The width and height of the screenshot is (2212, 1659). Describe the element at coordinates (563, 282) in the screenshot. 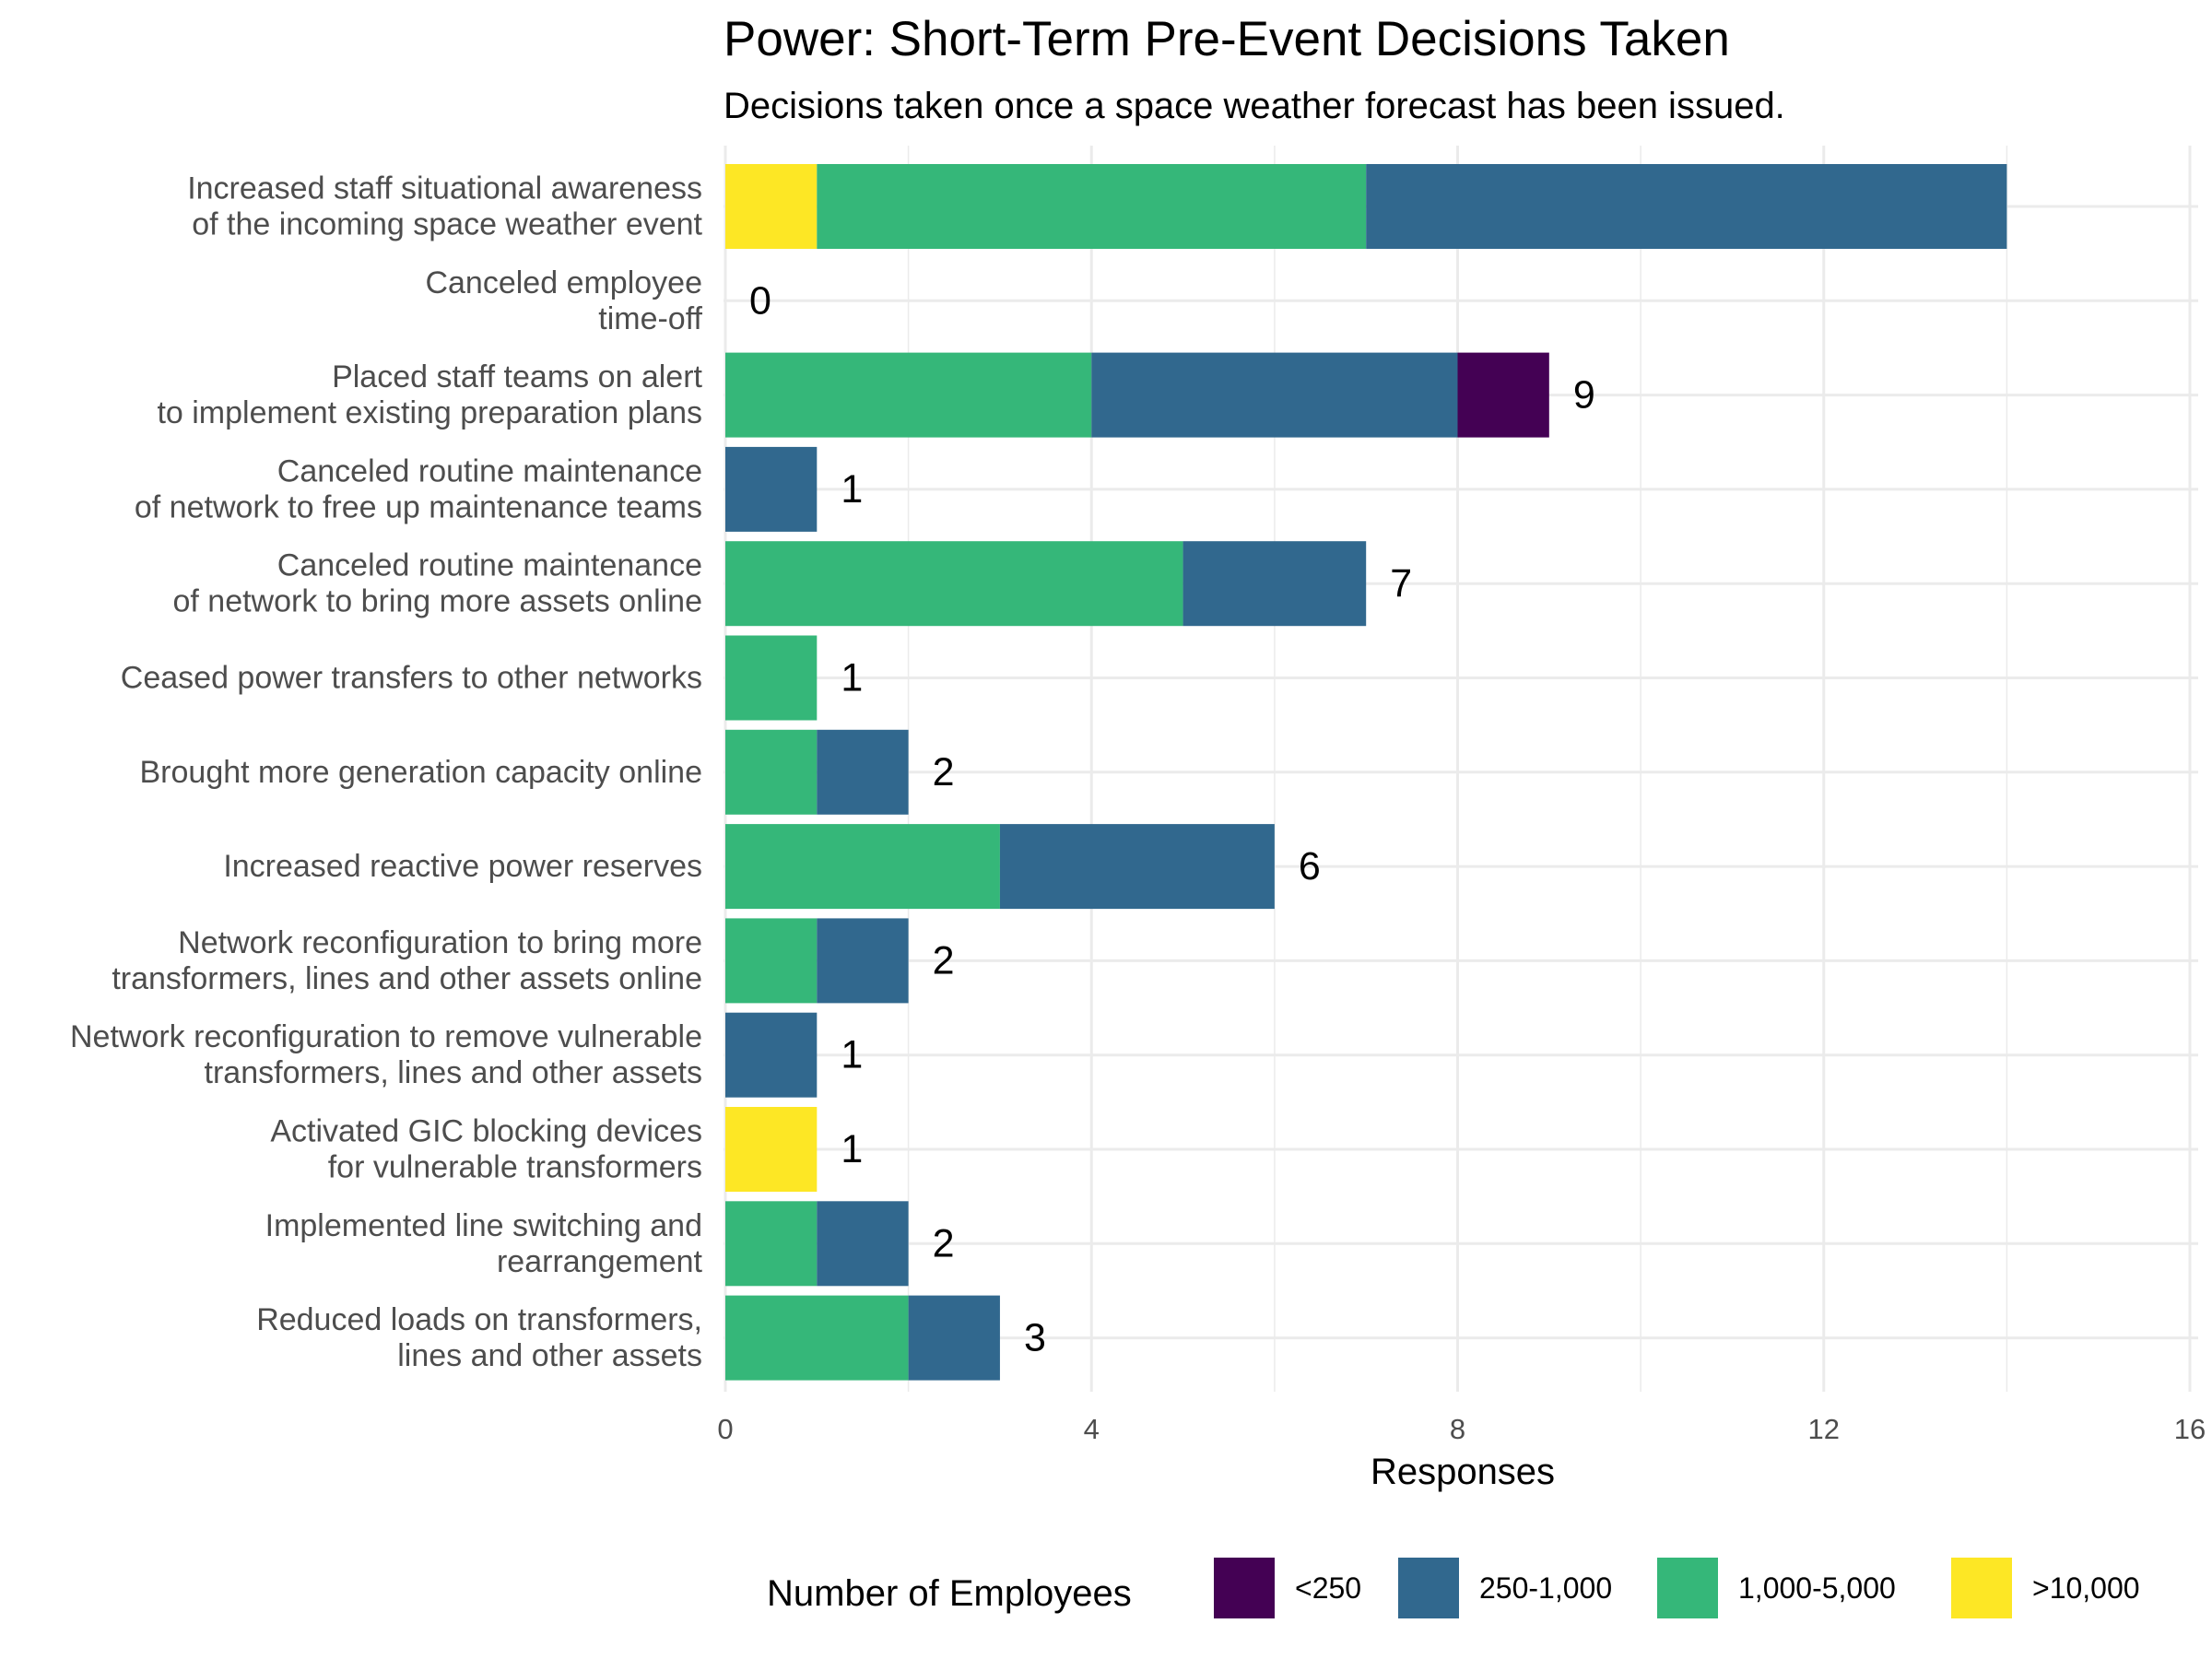

I see `category-label: Canceled employee` at that location.